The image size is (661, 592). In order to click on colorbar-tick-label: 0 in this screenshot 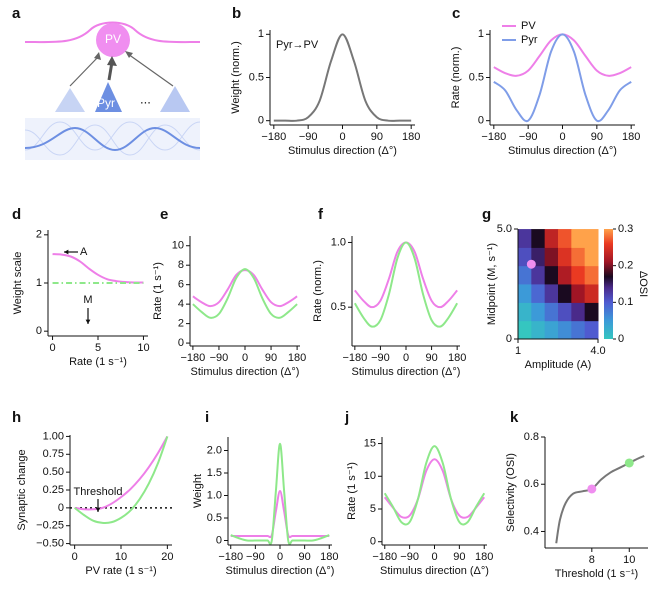, I will do `click(621, 339)`.